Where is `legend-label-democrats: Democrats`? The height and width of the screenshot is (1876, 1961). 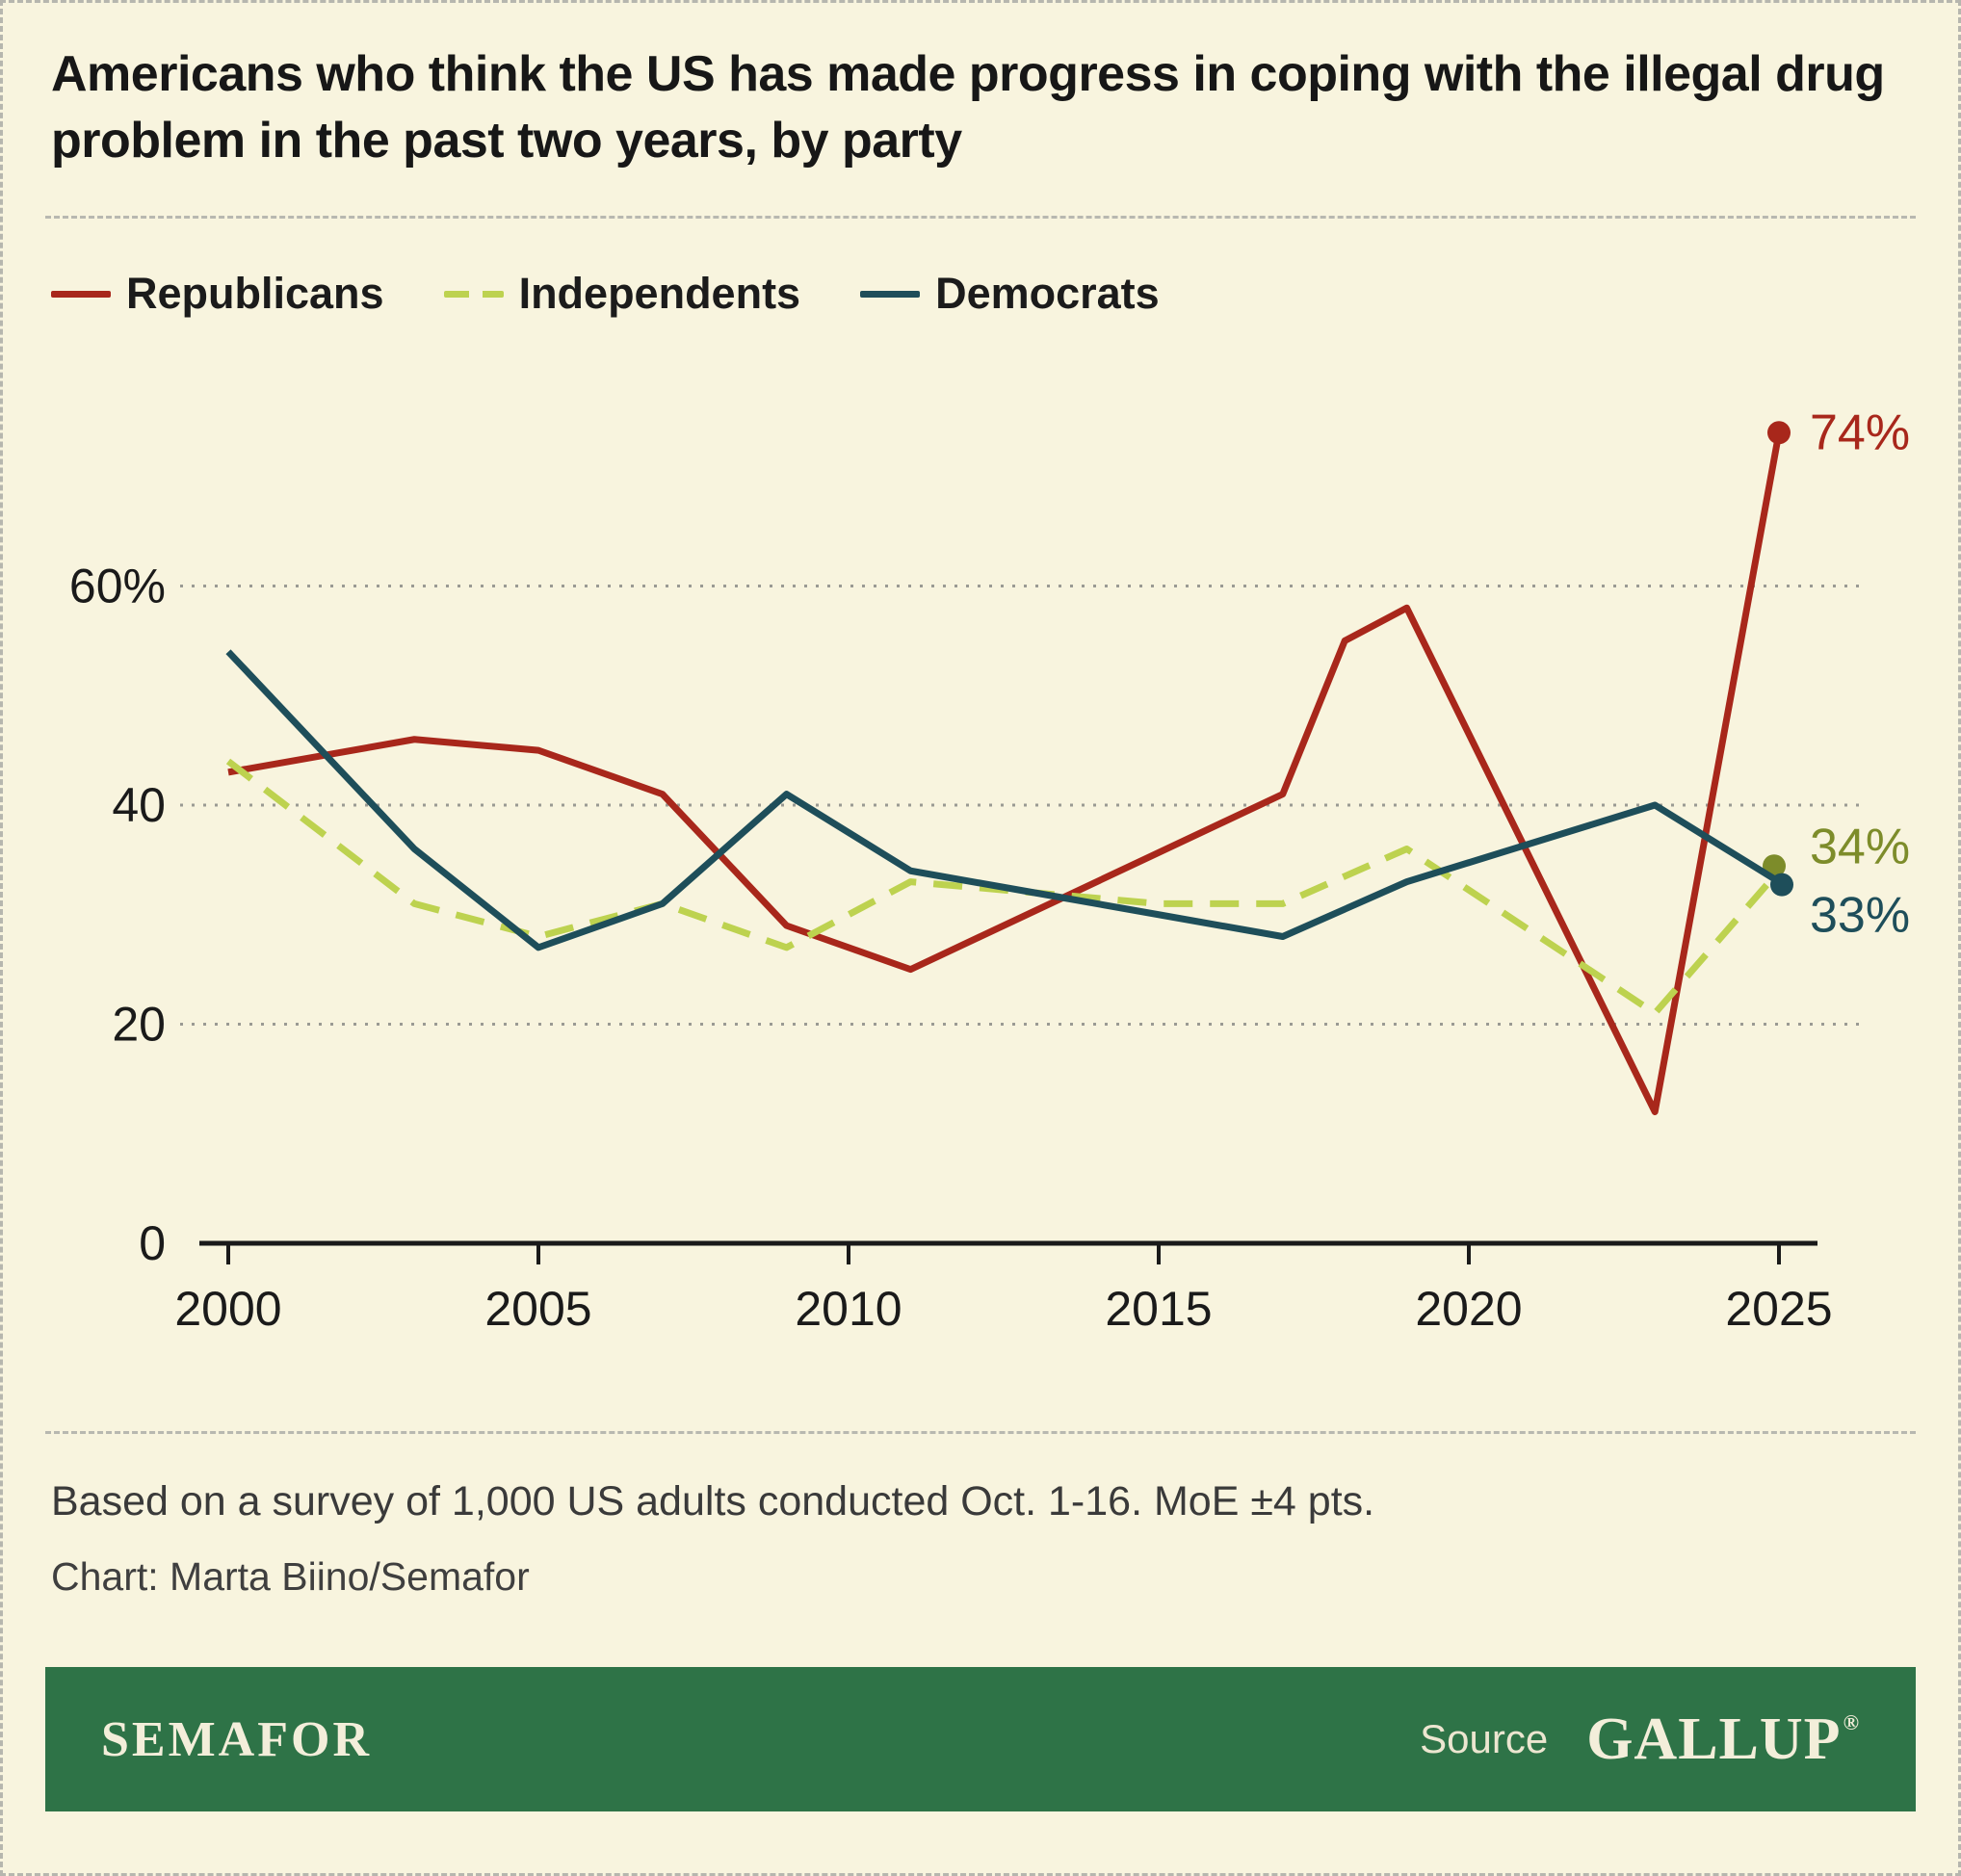 legend-label-democrats: Democrats is located at coordinates (1047, 294).